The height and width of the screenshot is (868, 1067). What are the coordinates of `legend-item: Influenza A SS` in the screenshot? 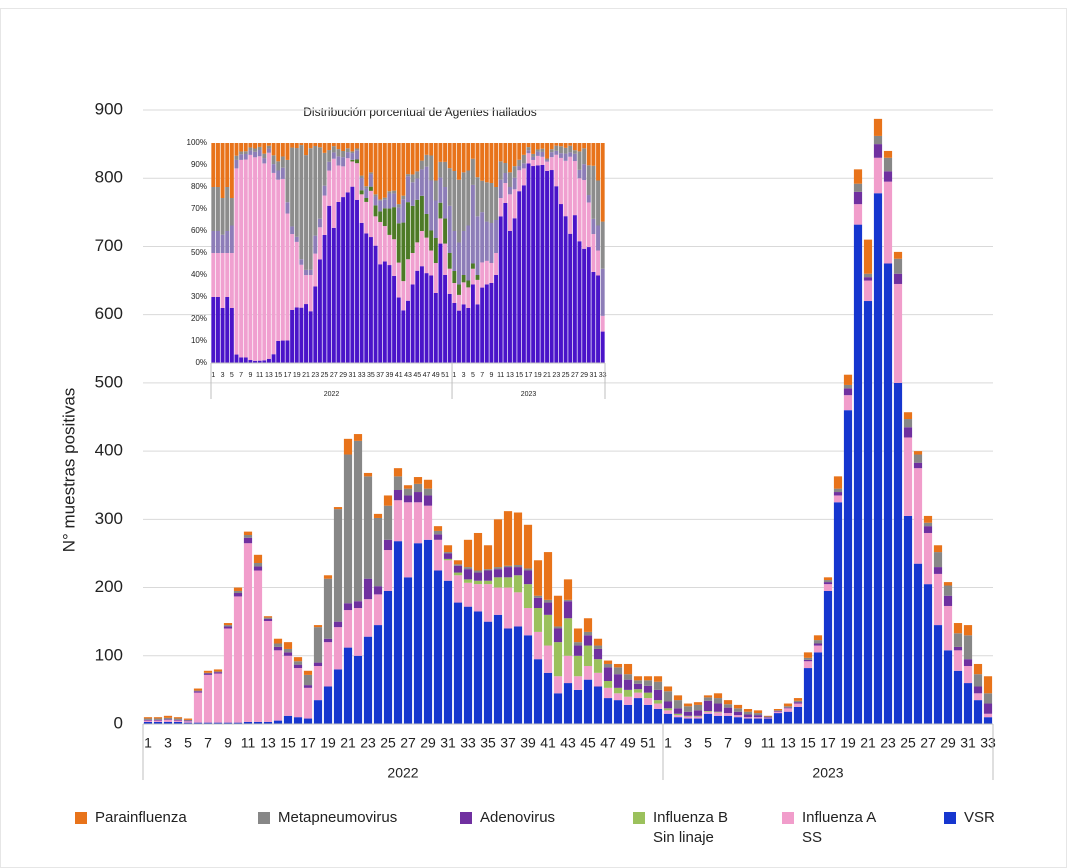 It's located at (832, 828).